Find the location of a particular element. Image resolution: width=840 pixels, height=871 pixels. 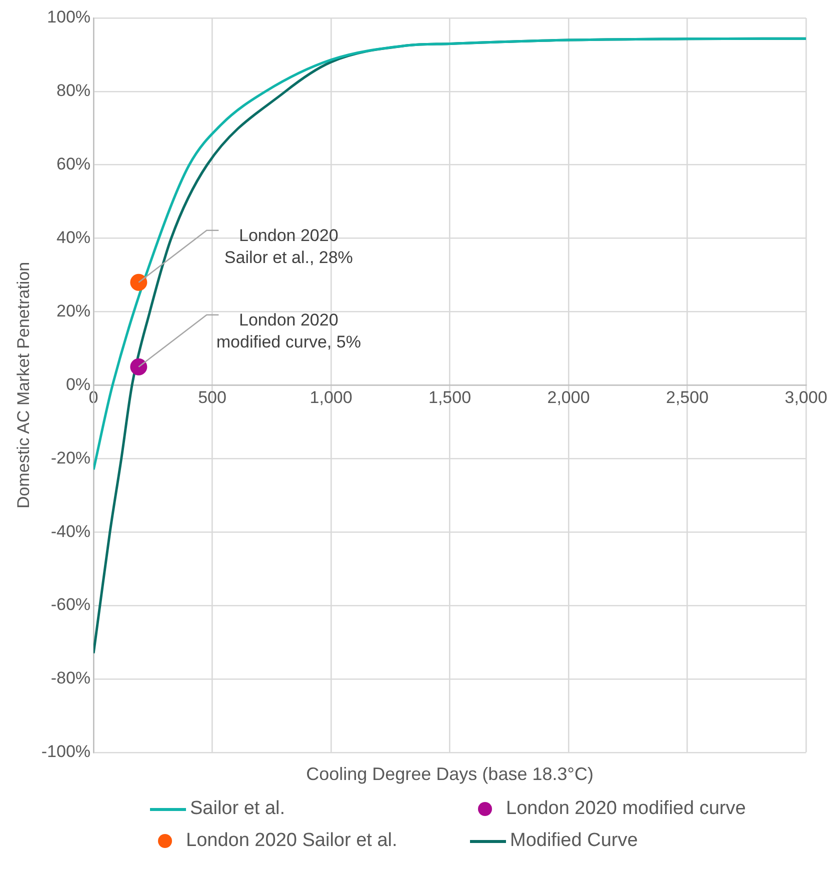

y-tick-label: -100% is located at coordinates (66, 752).